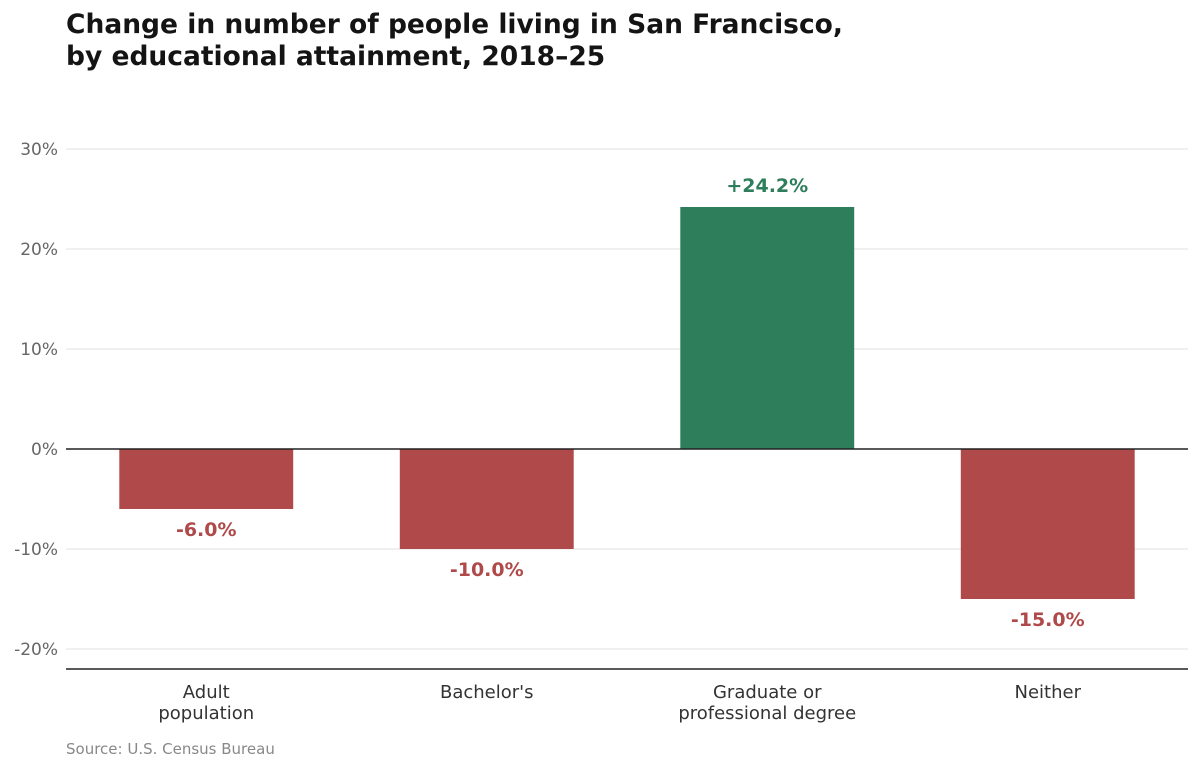 The image size is (1200, 769). I want to click on x-category-label: Adult, so click(206, 692).